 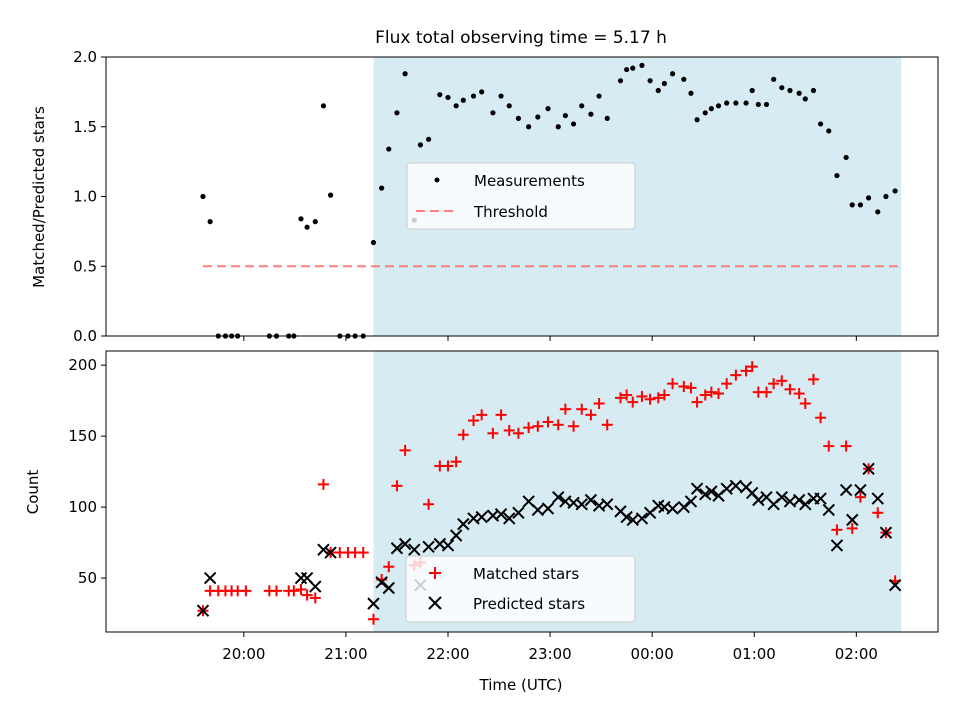 I want to click on top-y-axis-label: Matched/Predicted stars, so click(x=39, y=197).